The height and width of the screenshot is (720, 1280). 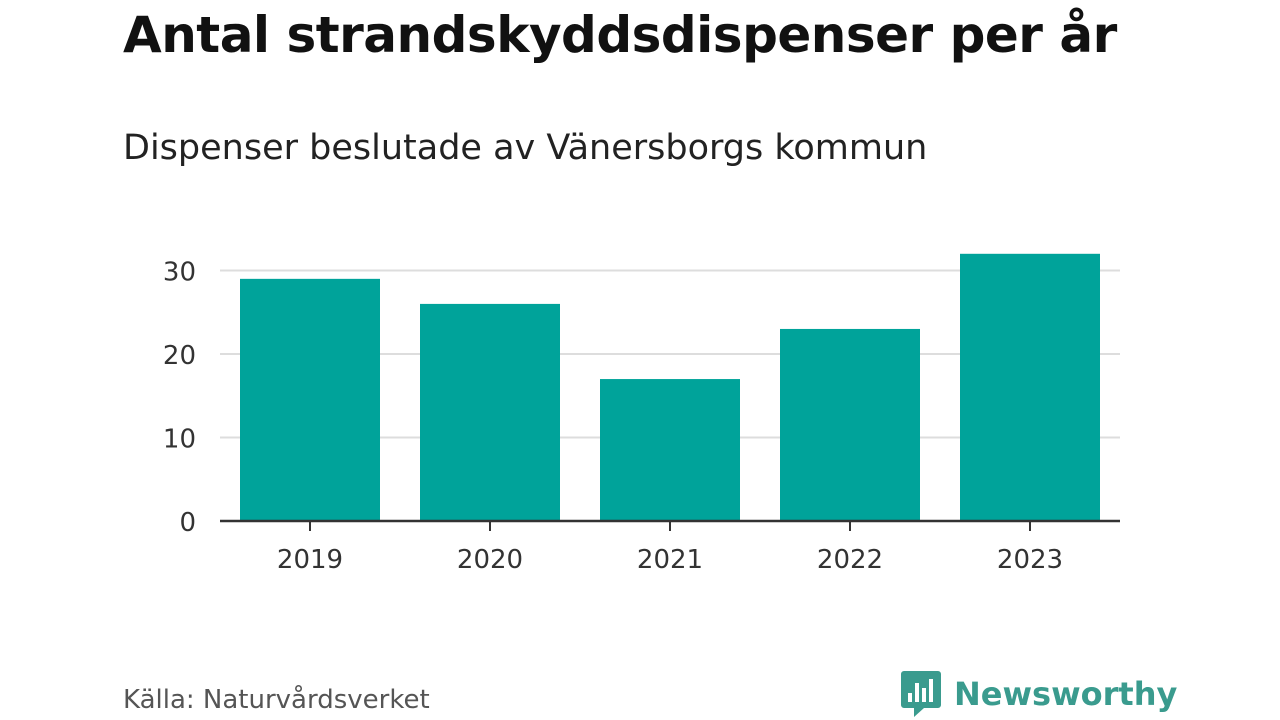 I want to click on bar-2023, so click(x=1030, y=387).